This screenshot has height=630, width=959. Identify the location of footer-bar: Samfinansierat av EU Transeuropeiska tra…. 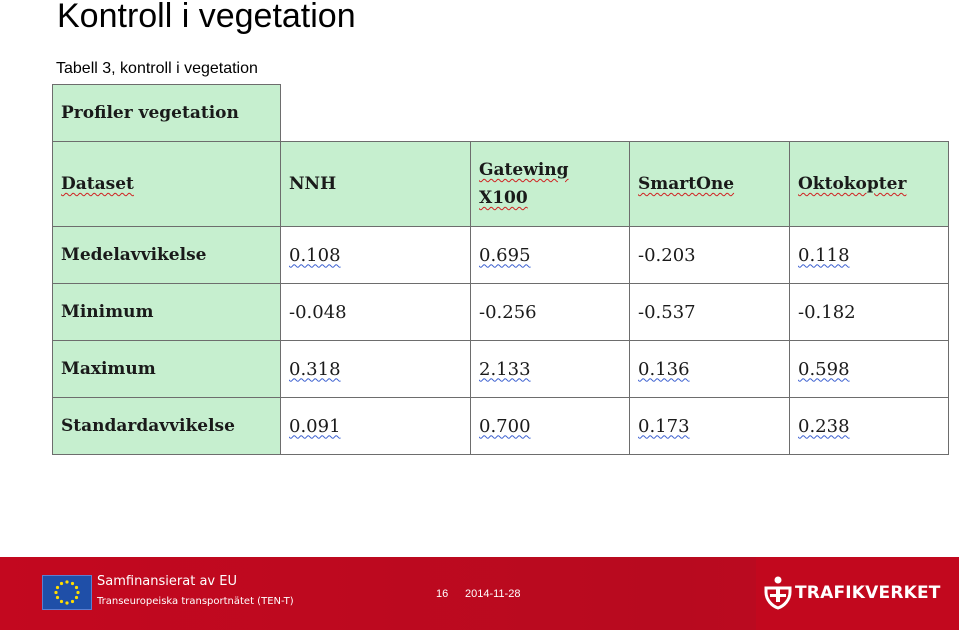
(479, 593).